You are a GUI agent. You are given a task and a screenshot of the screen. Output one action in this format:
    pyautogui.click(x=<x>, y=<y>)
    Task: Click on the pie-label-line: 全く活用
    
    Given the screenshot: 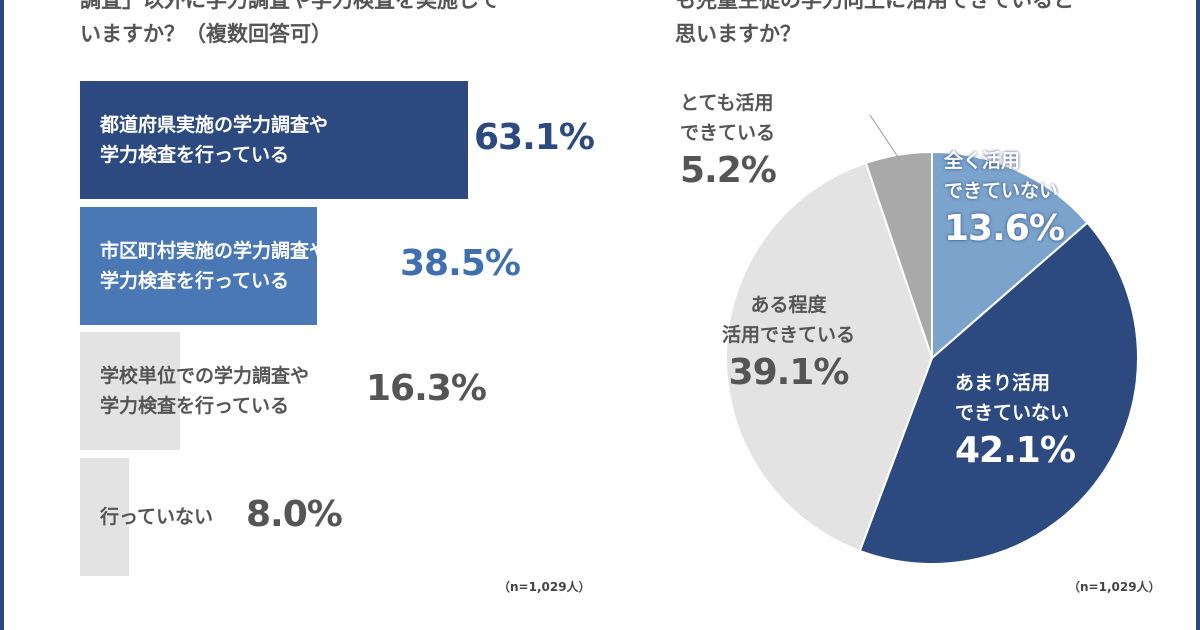 What is the action you would take?
    pyautogui.click(x=982, y=161)
    